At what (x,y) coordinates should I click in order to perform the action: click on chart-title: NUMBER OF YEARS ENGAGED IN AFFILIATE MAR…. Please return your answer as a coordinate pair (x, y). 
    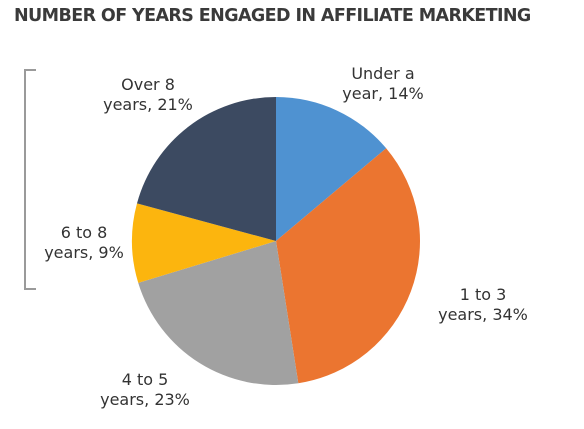
    Looking at the image, I should click on (272, 16).